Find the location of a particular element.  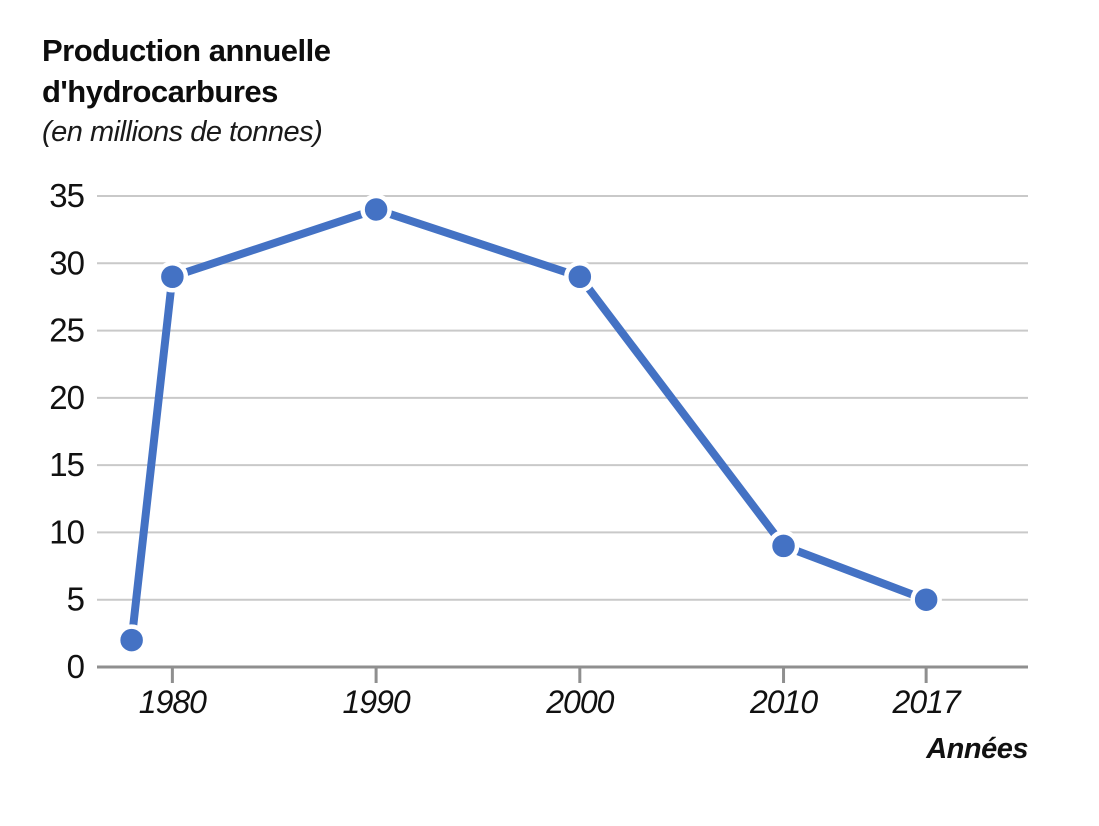

y-tick-label: 25 is located at coordinates (66, 330).